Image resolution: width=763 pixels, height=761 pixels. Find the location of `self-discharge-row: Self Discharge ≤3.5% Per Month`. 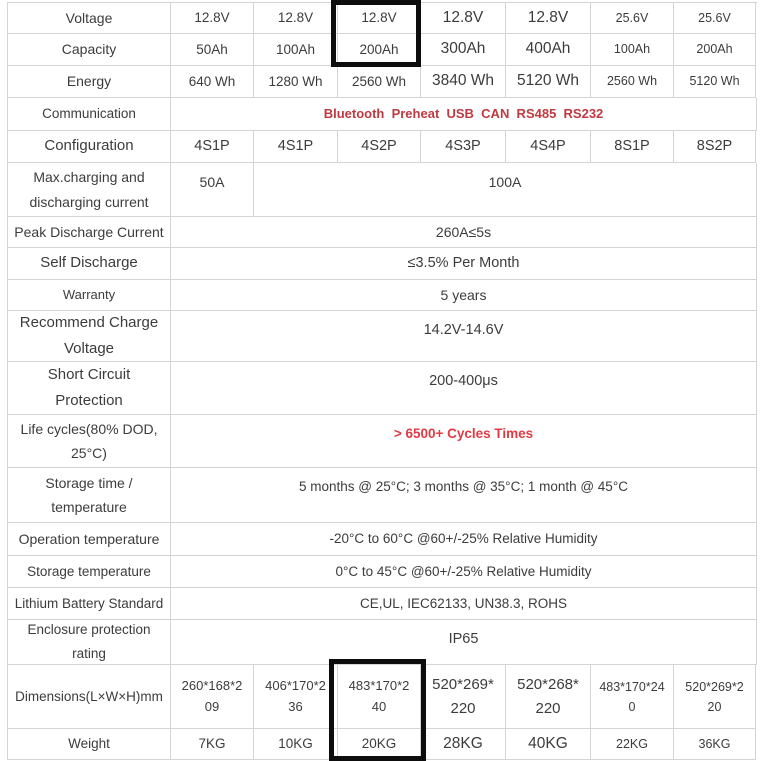

self-discharge-row: Self Discharge ≤3.5% Per Month is located at coordinates (382, 264).